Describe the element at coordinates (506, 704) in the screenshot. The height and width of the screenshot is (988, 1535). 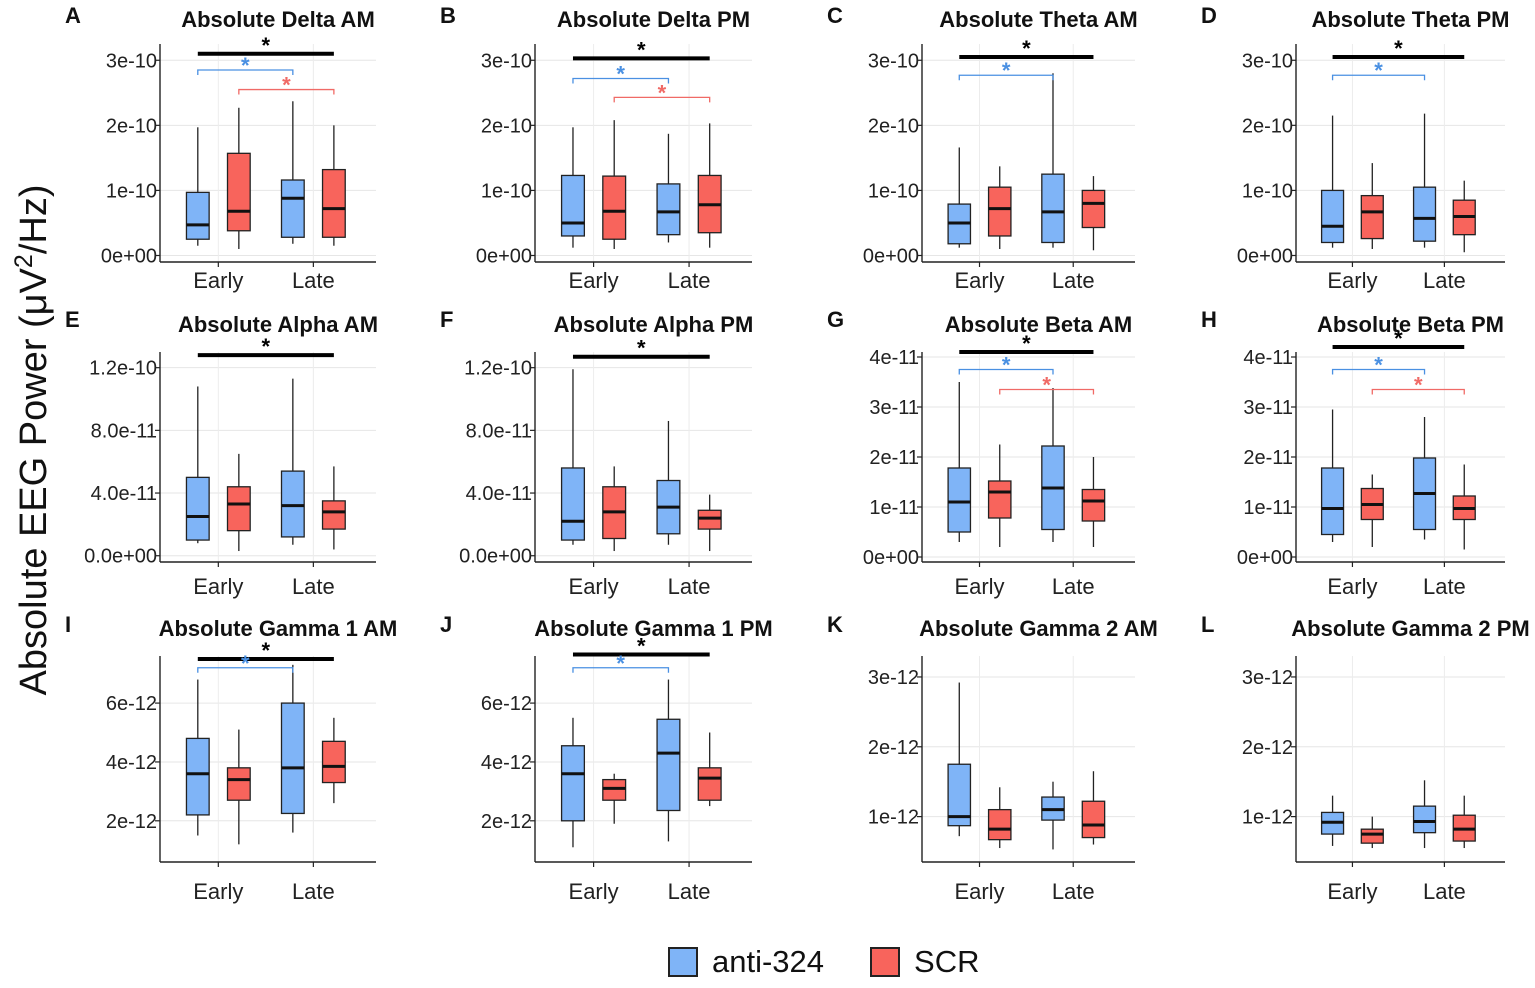
I see `y-tick-label: 6e-12` at that location.